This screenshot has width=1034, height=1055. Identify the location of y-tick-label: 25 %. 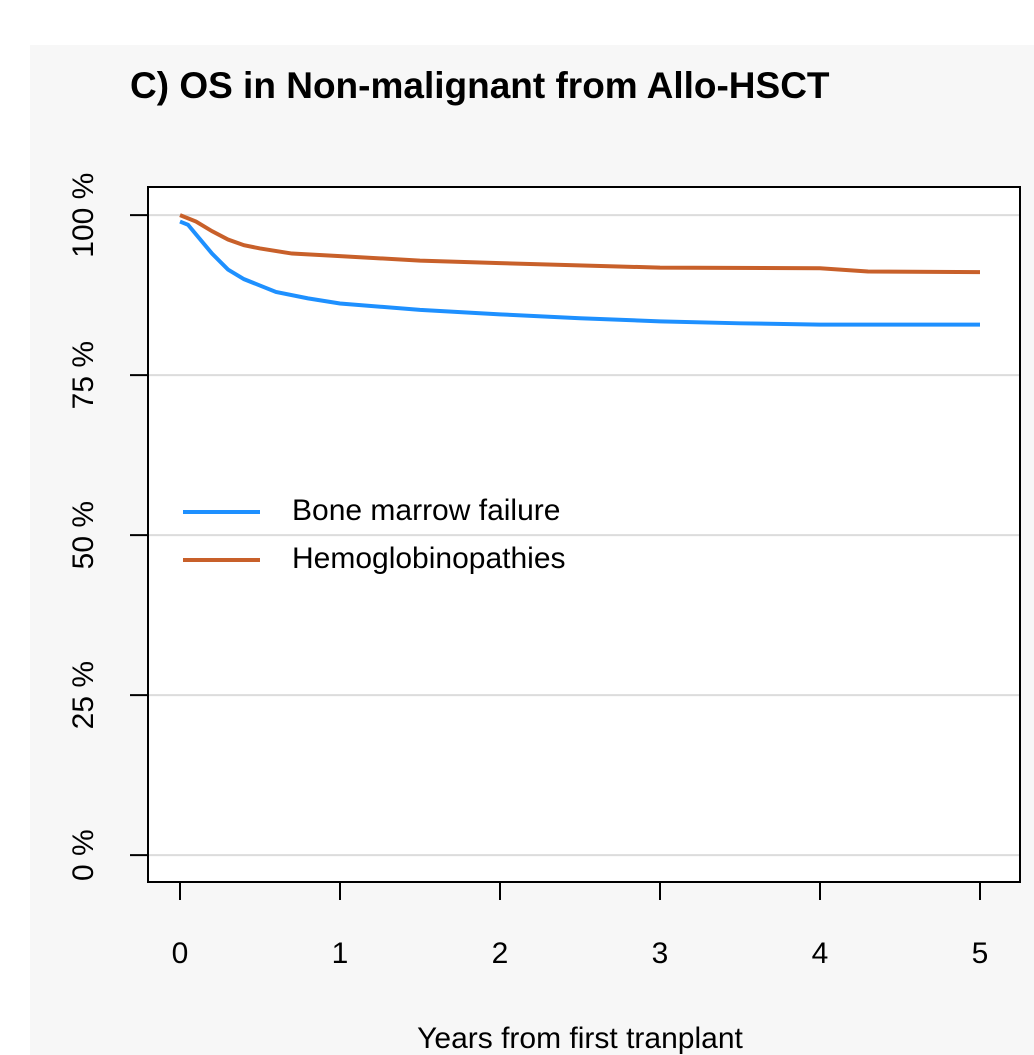
(83, 695).